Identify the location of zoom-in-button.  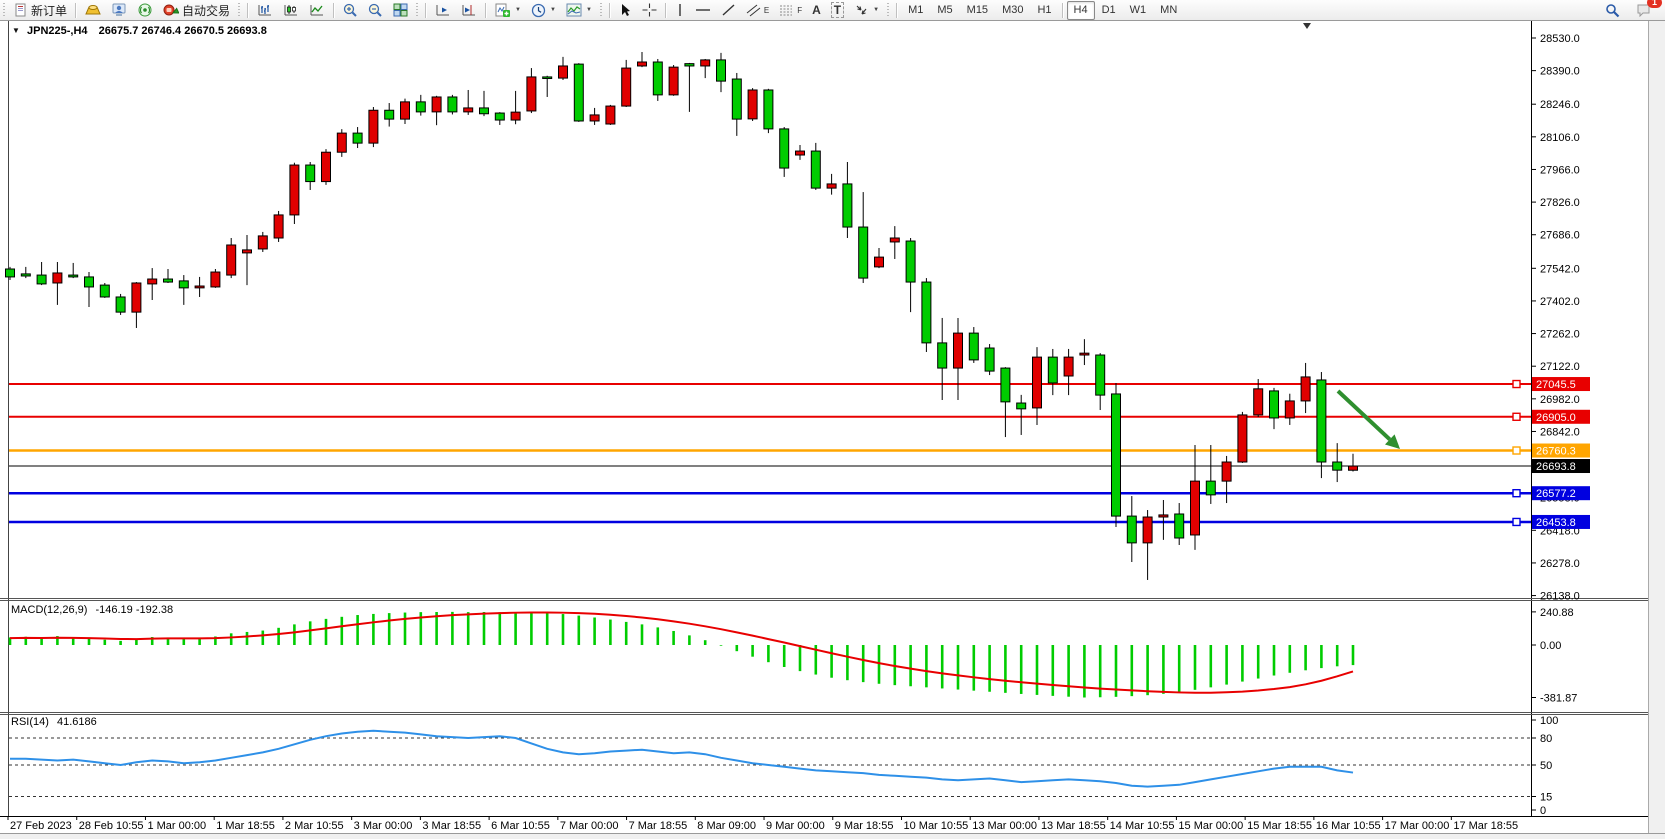
(350, 10).